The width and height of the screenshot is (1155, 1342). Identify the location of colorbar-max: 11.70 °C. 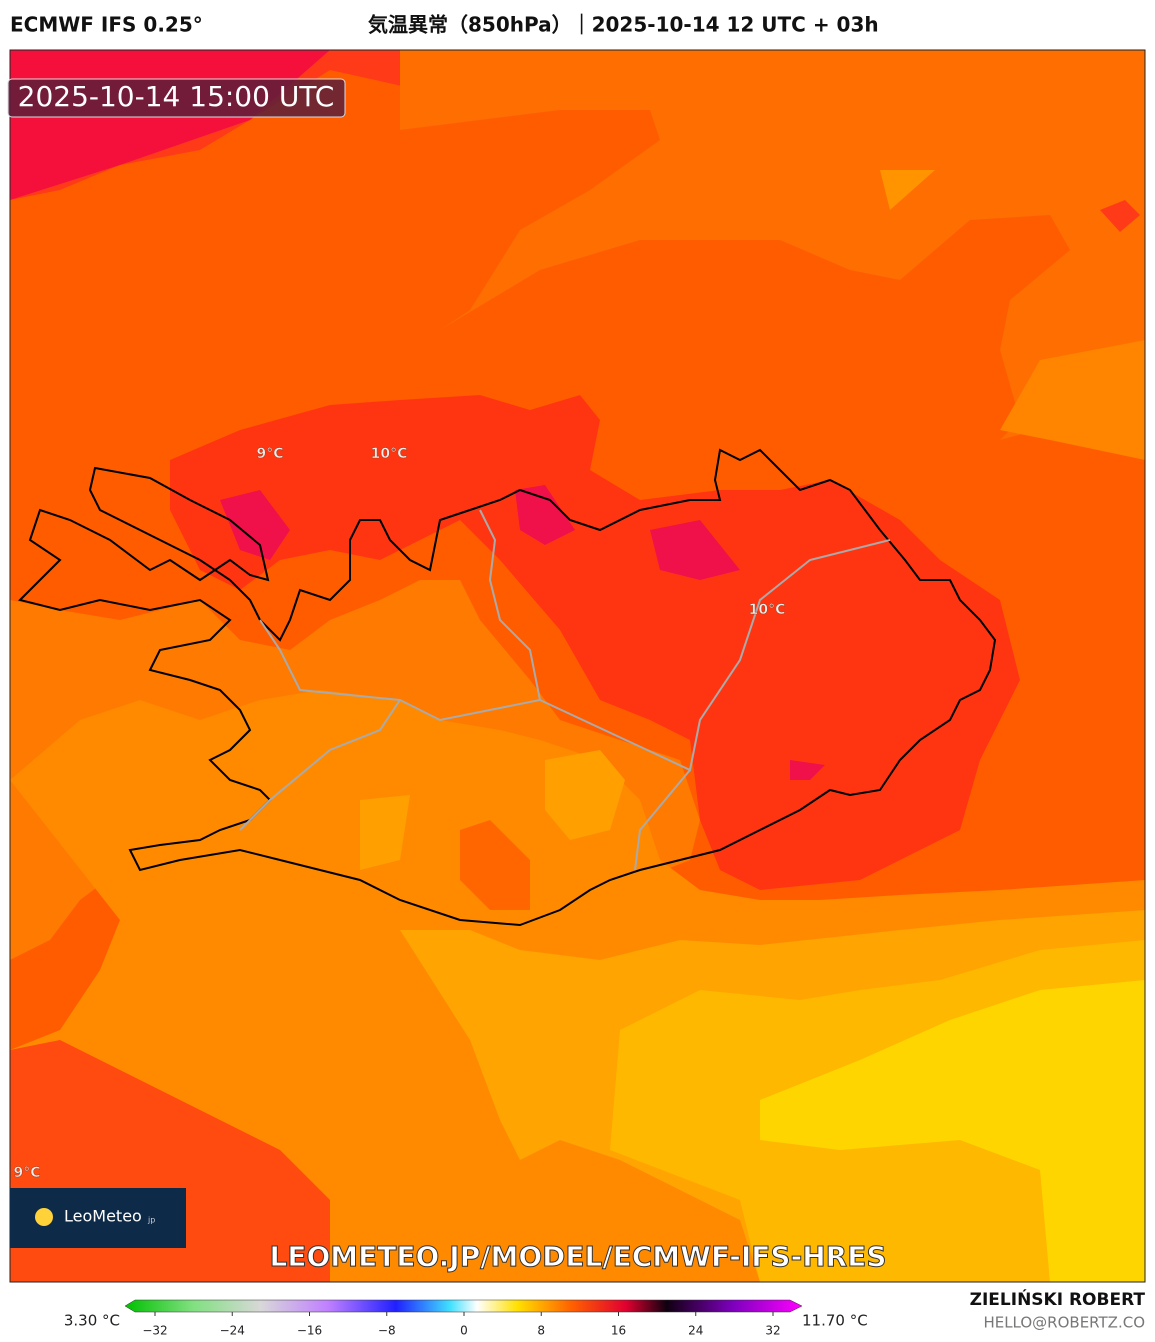
(835, 1321).